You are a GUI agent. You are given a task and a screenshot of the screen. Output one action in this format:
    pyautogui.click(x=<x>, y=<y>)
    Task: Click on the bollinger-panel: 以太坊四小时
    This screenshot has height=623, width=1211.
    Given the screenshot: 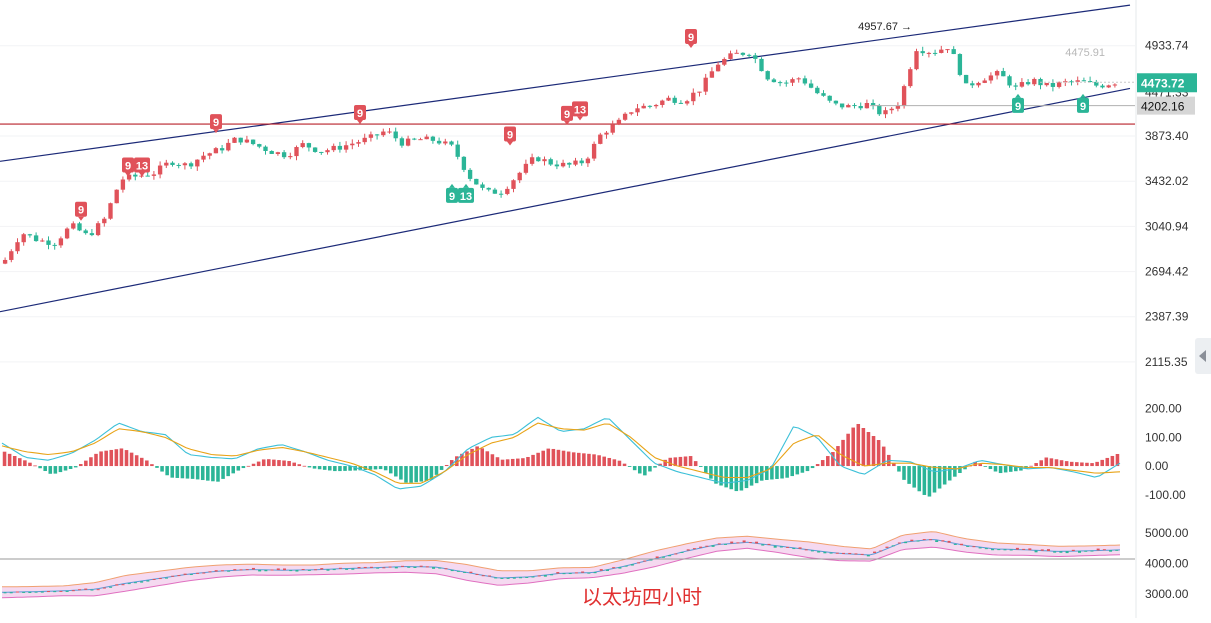 What is the action you would take?
    pyautogui.click(x=567, y=570)
    